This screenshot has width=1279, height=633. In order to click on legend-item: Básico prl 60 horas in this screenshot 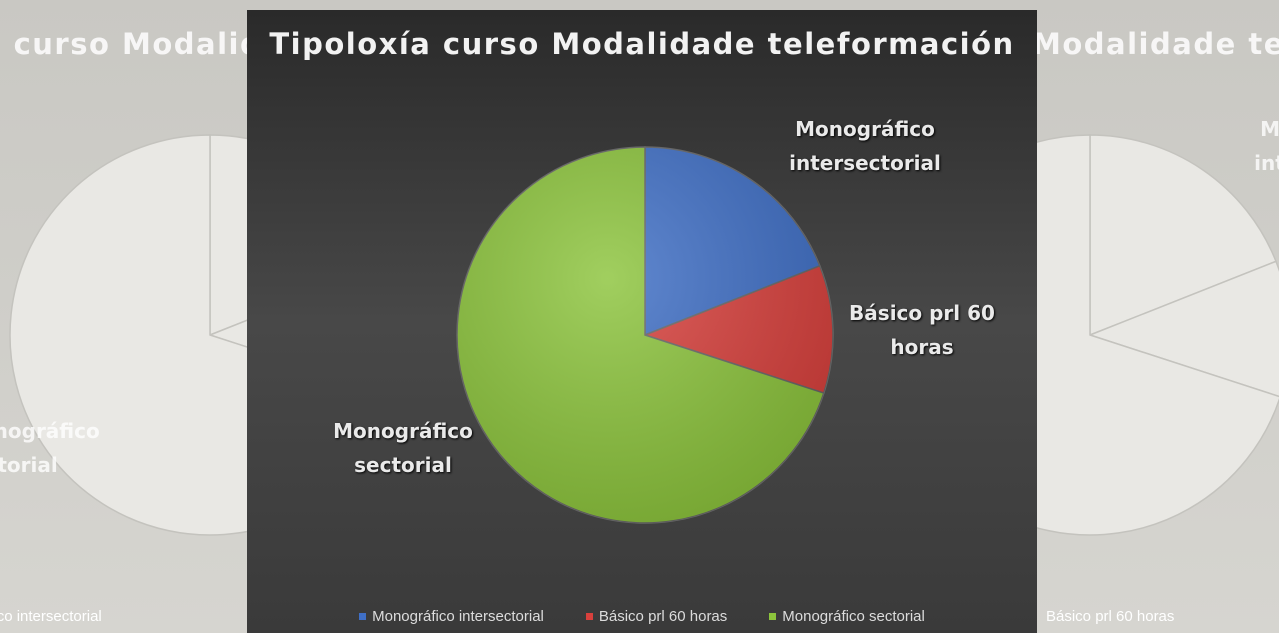, I will do `click(656, 616)`.